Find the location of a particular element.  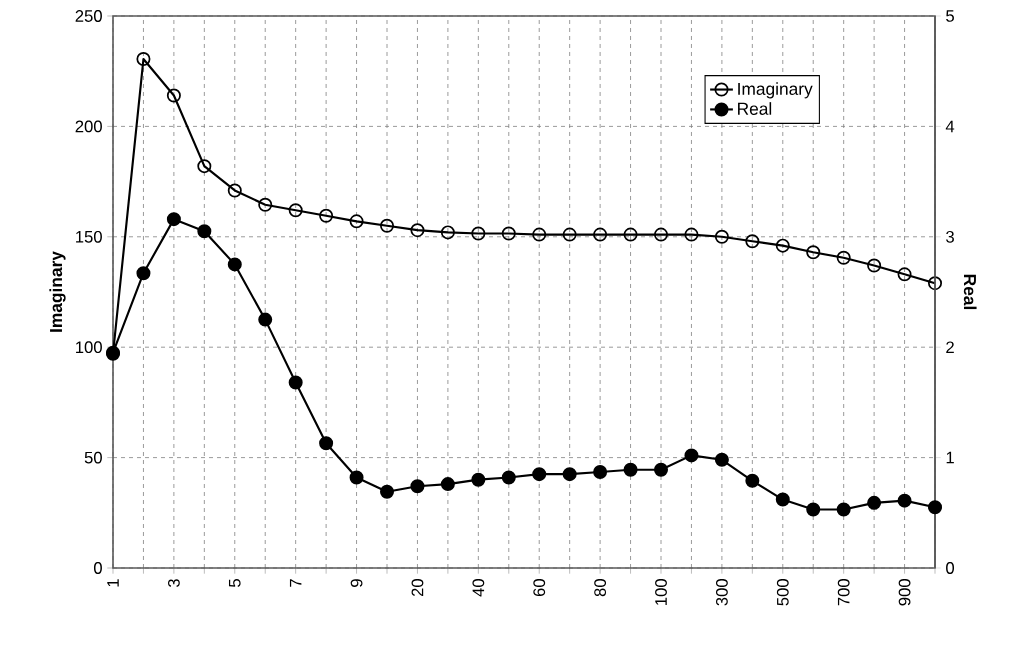

x-tick-label: 1 is located at coordinates (113, 583).